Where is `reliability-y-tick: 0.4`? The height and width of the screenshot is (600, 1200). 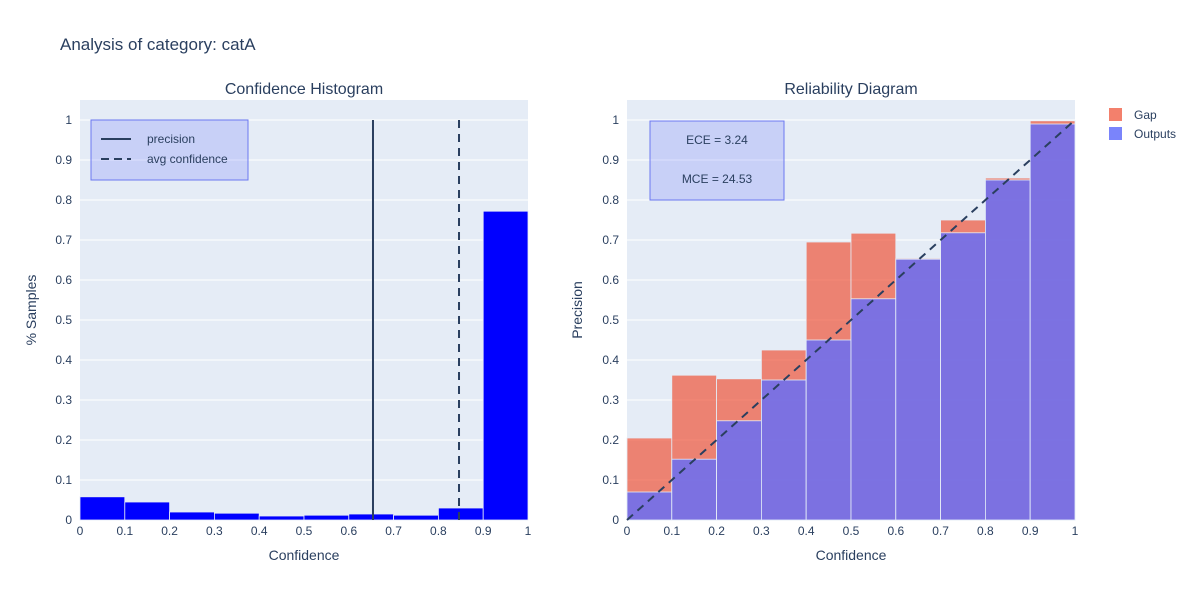
reliability-y-tick: 0.4 is located at coordinates (610, 360).